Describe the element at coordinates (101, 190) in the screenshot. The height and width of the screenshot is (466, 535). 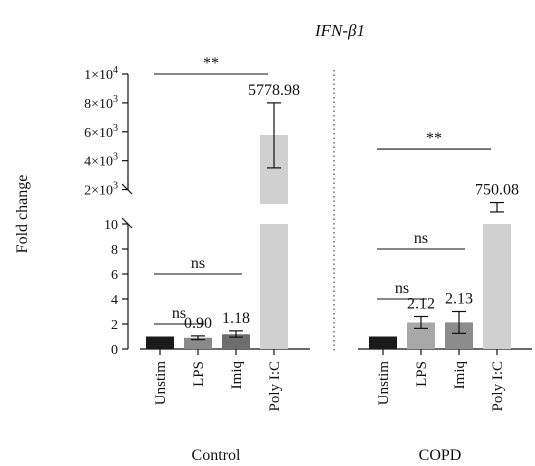
I see `y-tick-label: 2×10³` at that location.